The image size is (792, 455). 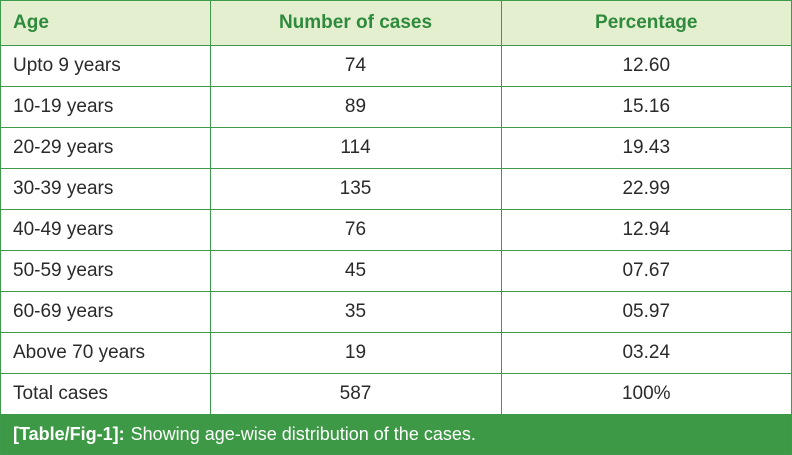 What do you see at coordinates (69, 433) in the screenshot?
I see `caption-tag: [Table/Fig-1]:` at bounding box center [69, 433].